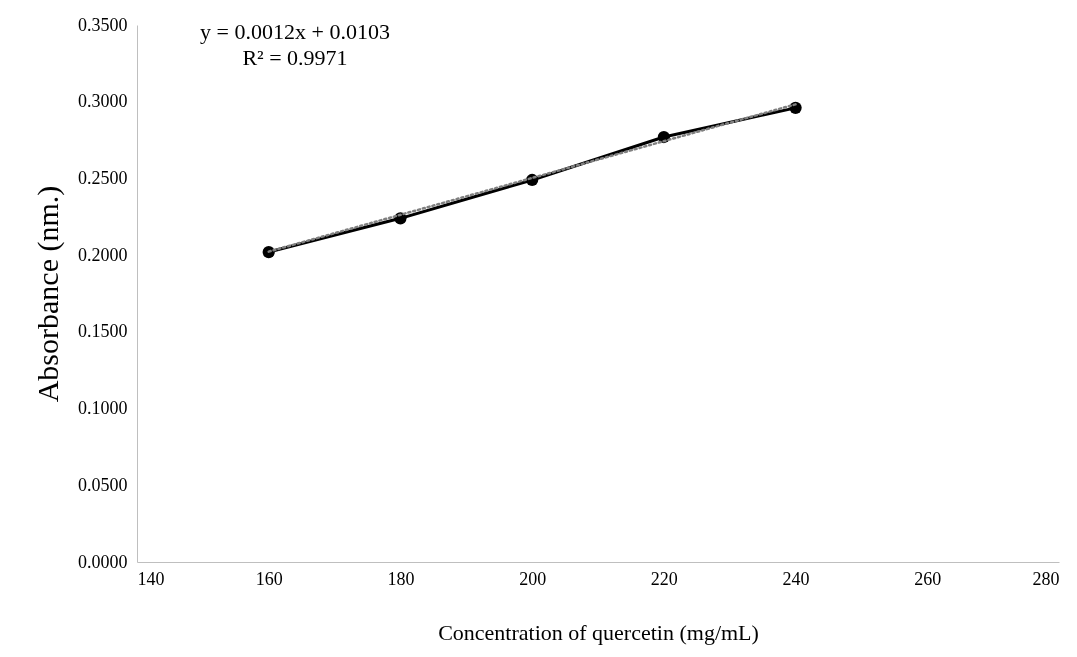  Describe the element at coordinates (1046, 578) in the screenshot. I see `x-tick-label: 280` at that location.